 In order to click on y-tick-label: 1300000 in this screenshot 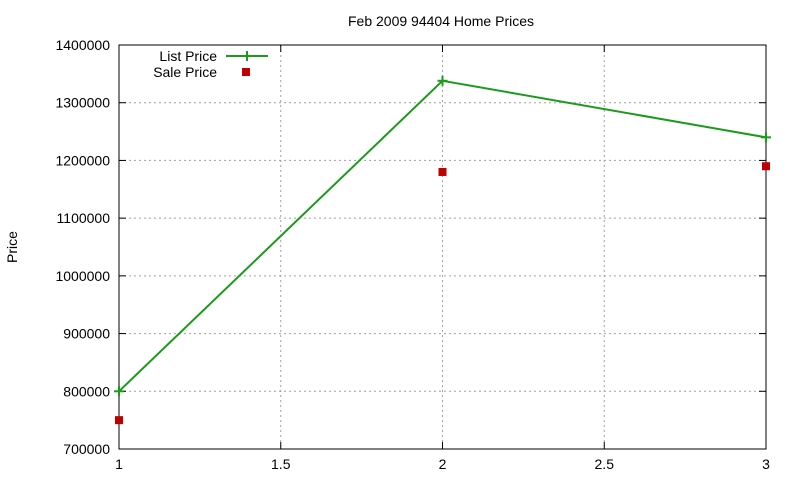, I will do `click(82, 103)`.